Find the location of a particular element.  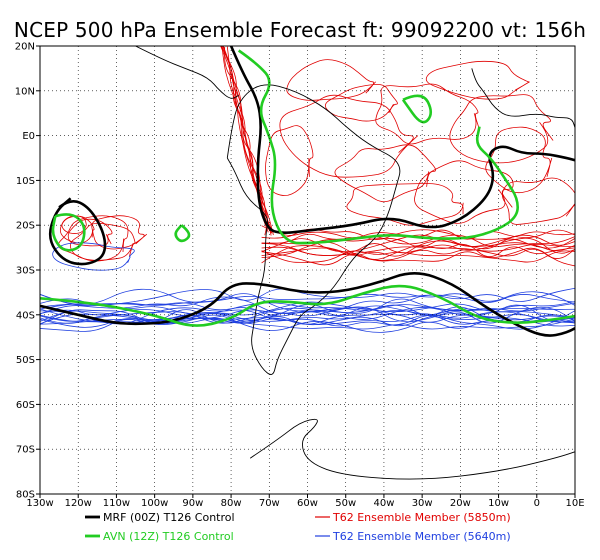

lon-tick-label: 10E is located at coordinates (574, 503).